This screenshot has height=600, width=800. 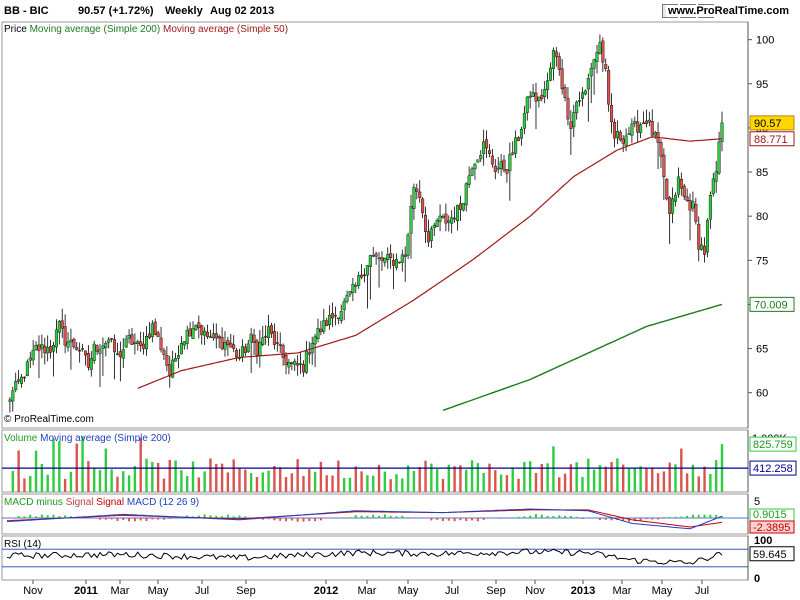 What do you see at coordinates (375, 558) in the screenshot?
I see `panel-frame-rsi` at bounding box center [375, 558].